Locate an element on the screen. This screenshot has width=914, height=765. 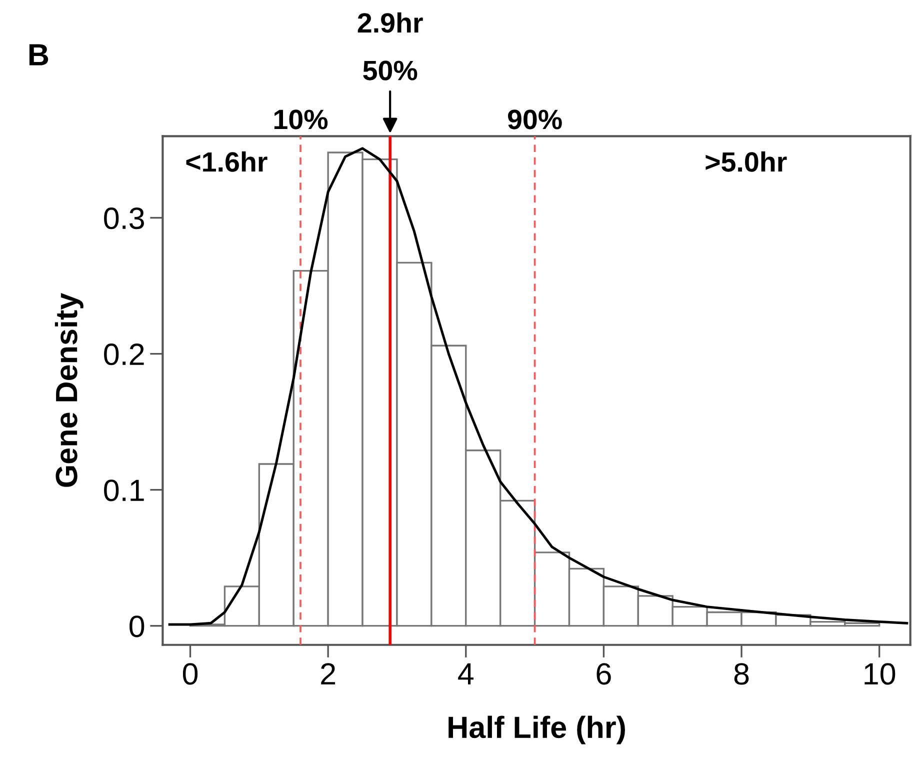
y-tick-label: 0.2 is located at coordinates (124, 355).